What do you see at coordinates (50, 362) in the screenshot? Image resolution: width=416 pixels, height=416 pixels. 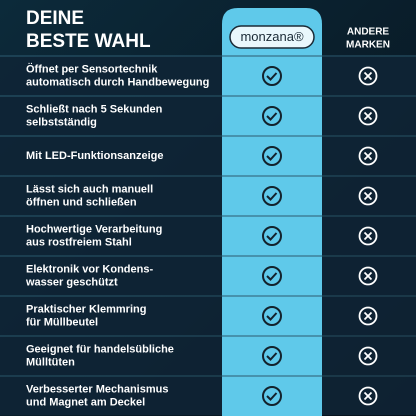 I see `feature-text: Mülltüten` at bounding box center [50, 362].